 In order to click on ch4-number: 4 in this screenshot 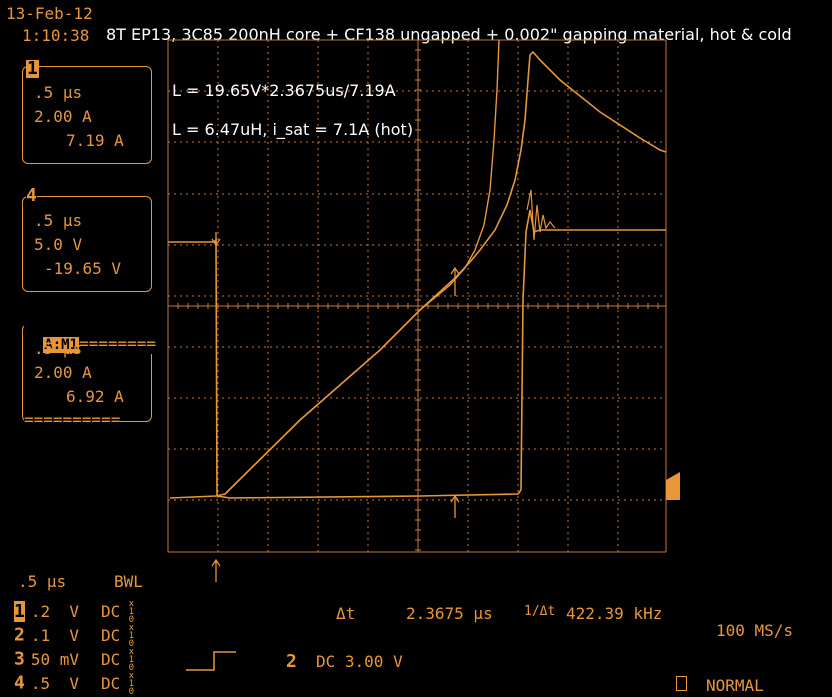, I will do `click(31, 195)`.